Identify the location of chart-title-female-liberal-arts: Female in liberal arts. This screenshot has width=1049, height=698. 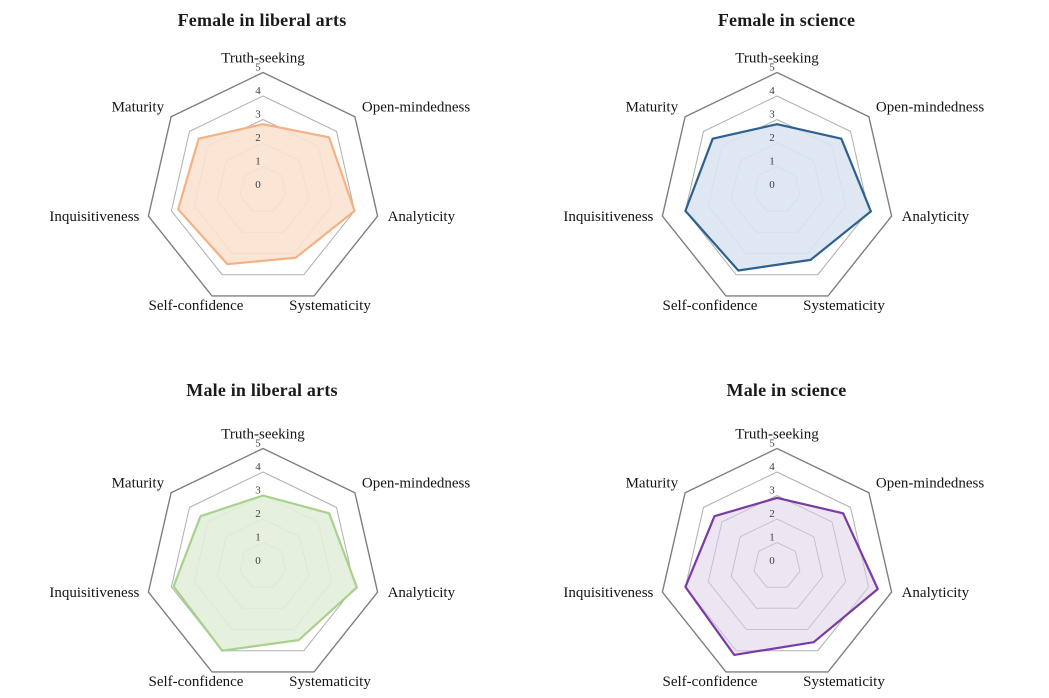
(262, 20).